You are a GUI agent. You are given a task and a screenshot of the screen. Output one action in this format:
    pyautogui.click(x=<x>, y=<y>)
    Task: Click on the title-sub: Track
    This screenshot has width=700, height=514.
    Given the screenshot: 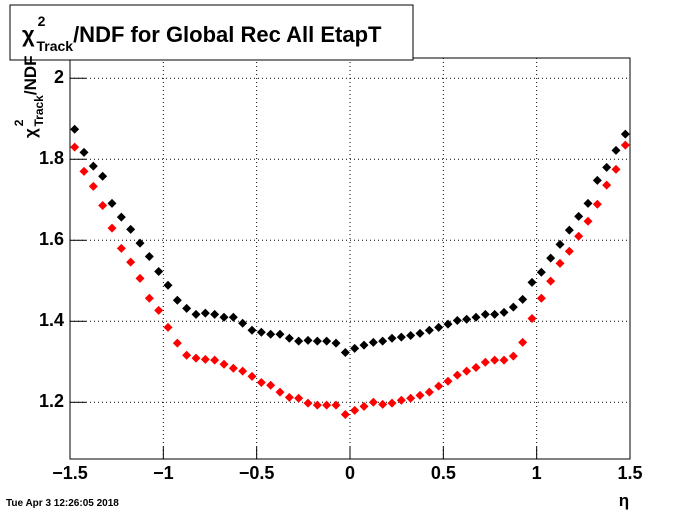 What is the action you would take?
    pyautogui.click(x=54, y=46)
    